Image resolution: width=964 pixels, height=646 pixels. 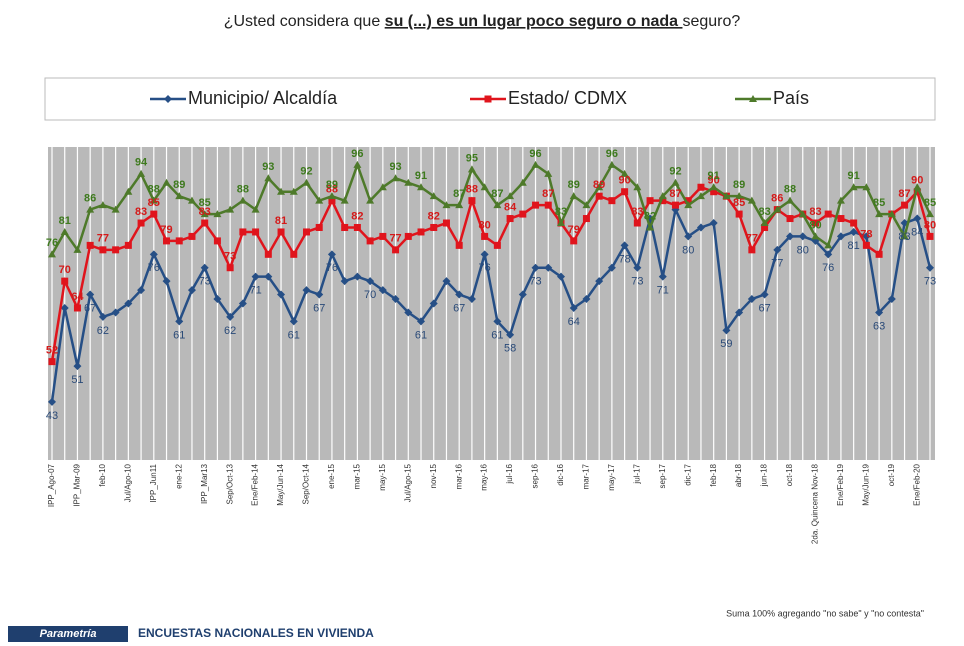 What do you see at coordinates (790, 190) in the screenshot?
I see `data-label: 88` at bounding box center [790, 190].